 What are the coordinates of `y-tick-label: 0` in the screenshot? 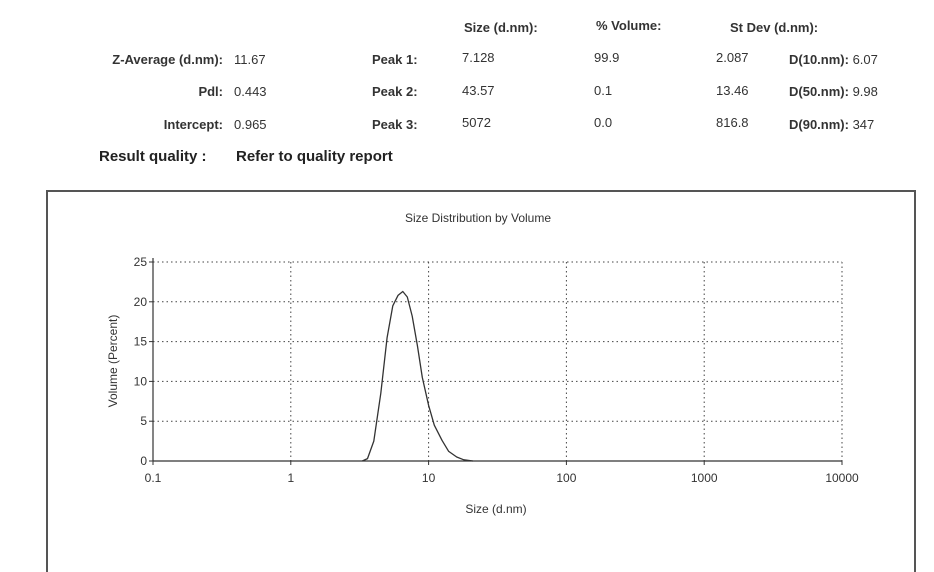 It's located at (143, 461).